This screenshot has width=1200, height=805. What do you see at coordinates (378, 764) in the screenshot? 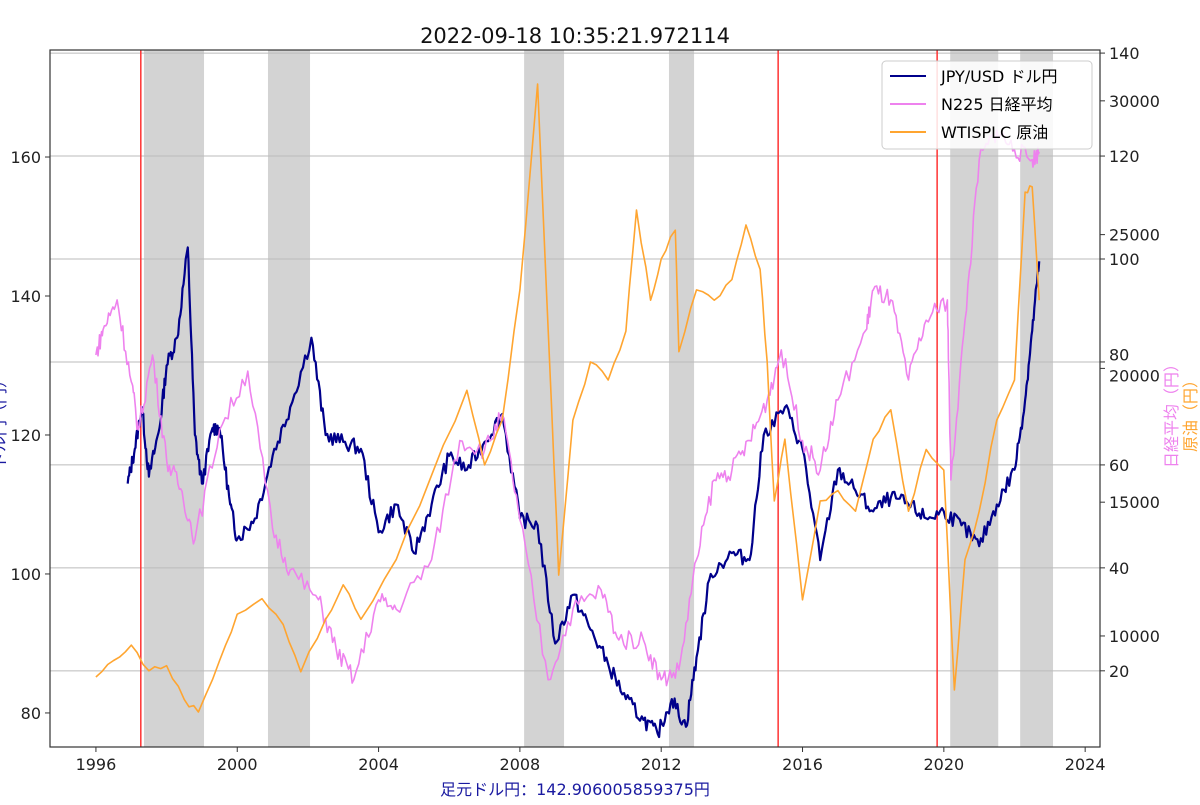
I see `x-tick-label: 2004` at bounding box center [378, 764].